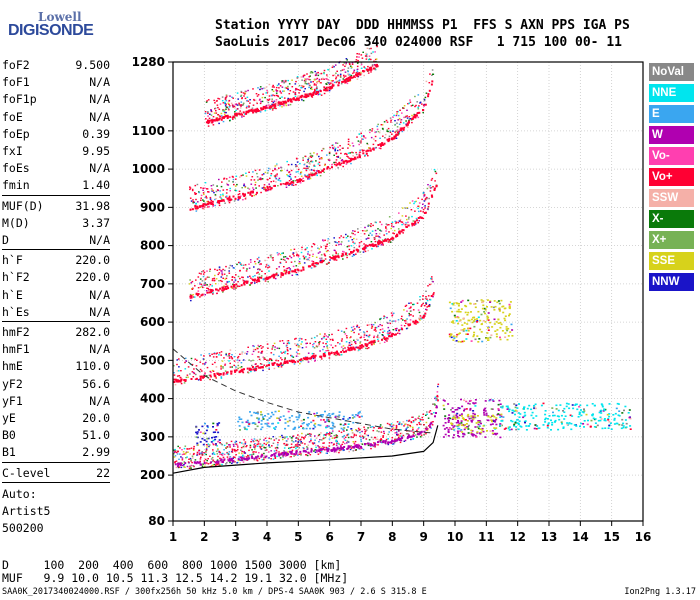 The image size is (700, 600). What do you see at coordinates (19, 99) in the screenshot?
I see `param-label: foF1p` at bounding box center [19, 99].